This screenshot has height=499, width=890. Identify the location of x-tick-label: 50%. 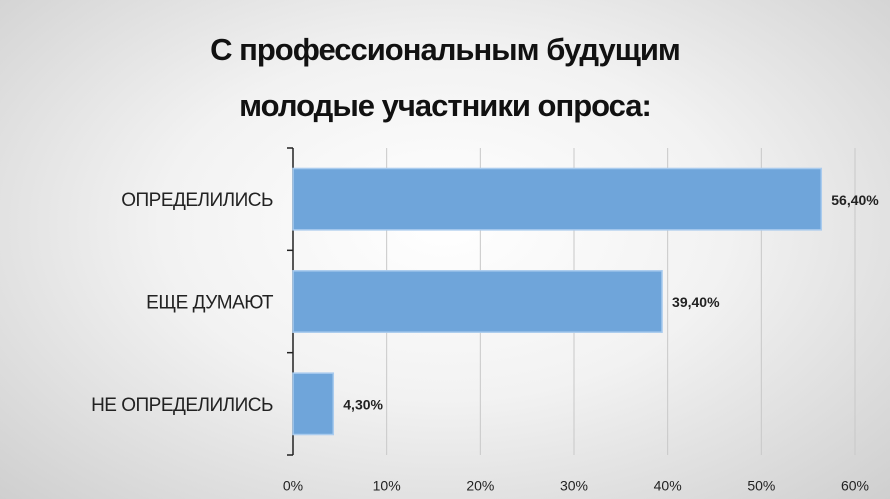
(761, 486).